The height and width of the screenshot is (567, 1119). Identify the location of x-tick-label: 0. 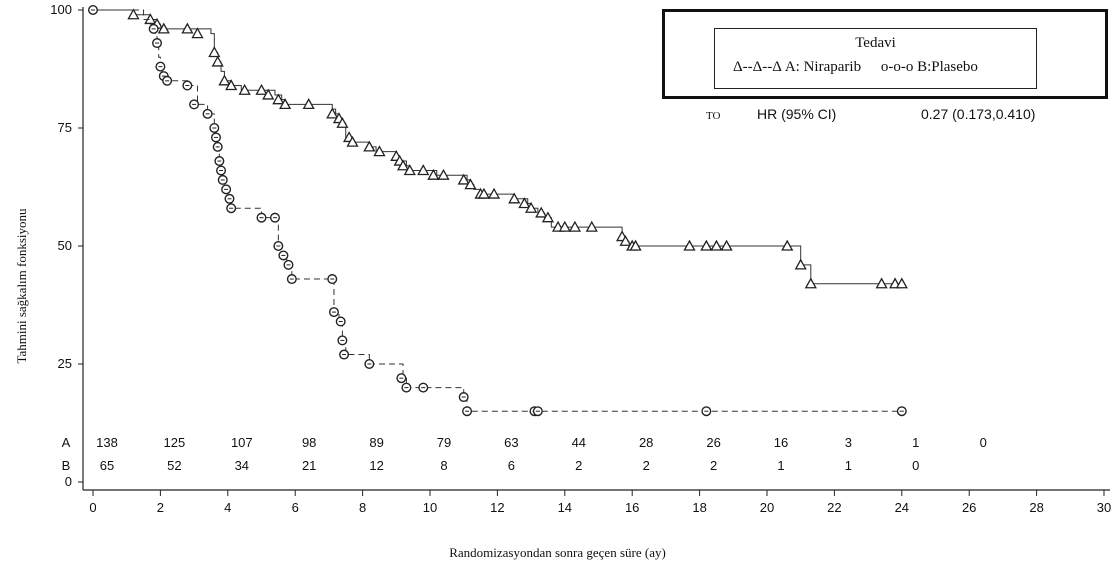
(92, 507).